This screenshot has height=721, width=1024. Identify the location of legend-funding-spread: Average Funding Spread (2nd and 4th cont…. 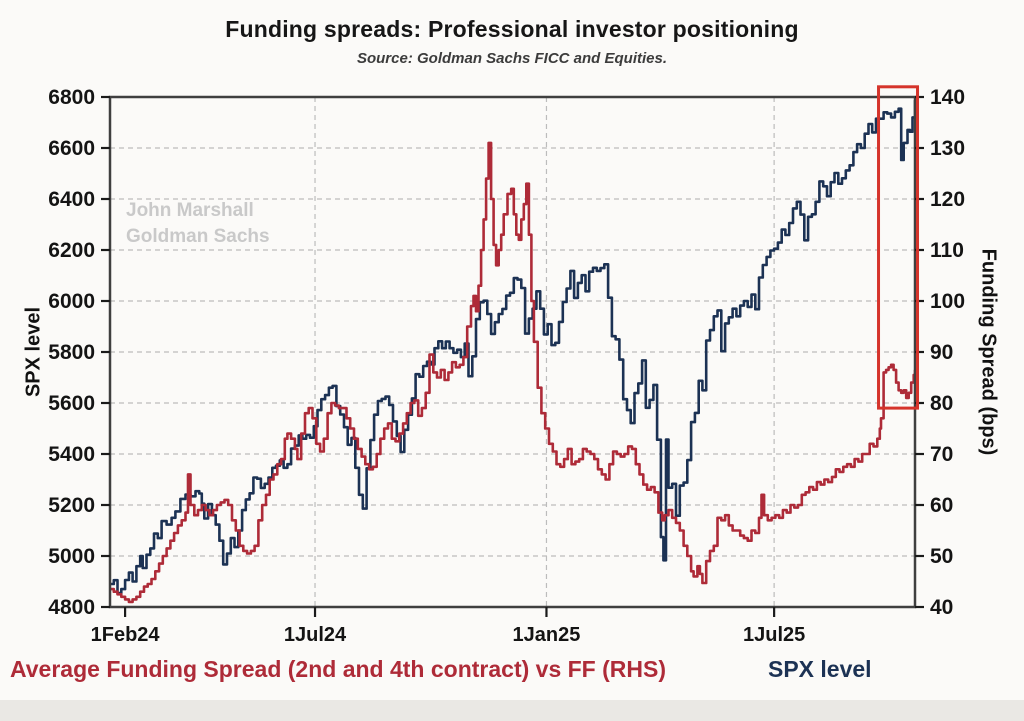
(338, 669).